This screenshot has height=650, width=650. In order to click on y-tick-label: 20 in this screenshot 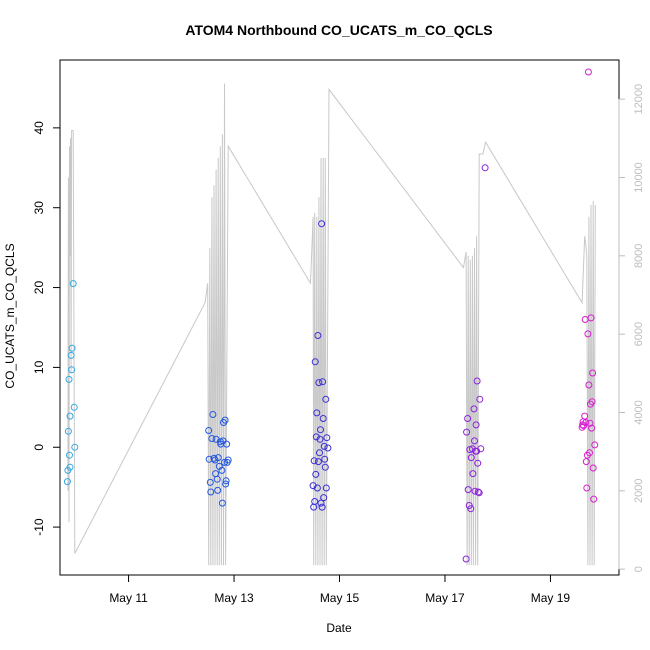, I will do `click(39, 288)`.